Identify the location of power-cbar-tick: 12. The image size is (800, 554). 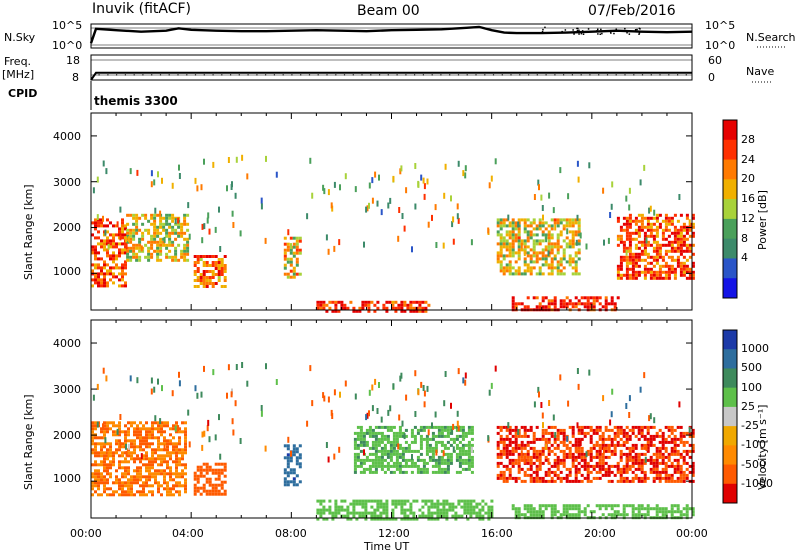
(748, 218).